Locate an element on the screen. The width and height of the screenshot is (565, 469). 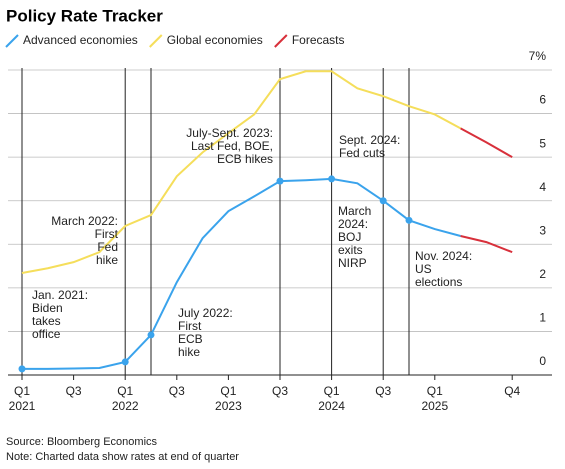
annotation: Sept. 2024: is located at coordinates (369, 140).